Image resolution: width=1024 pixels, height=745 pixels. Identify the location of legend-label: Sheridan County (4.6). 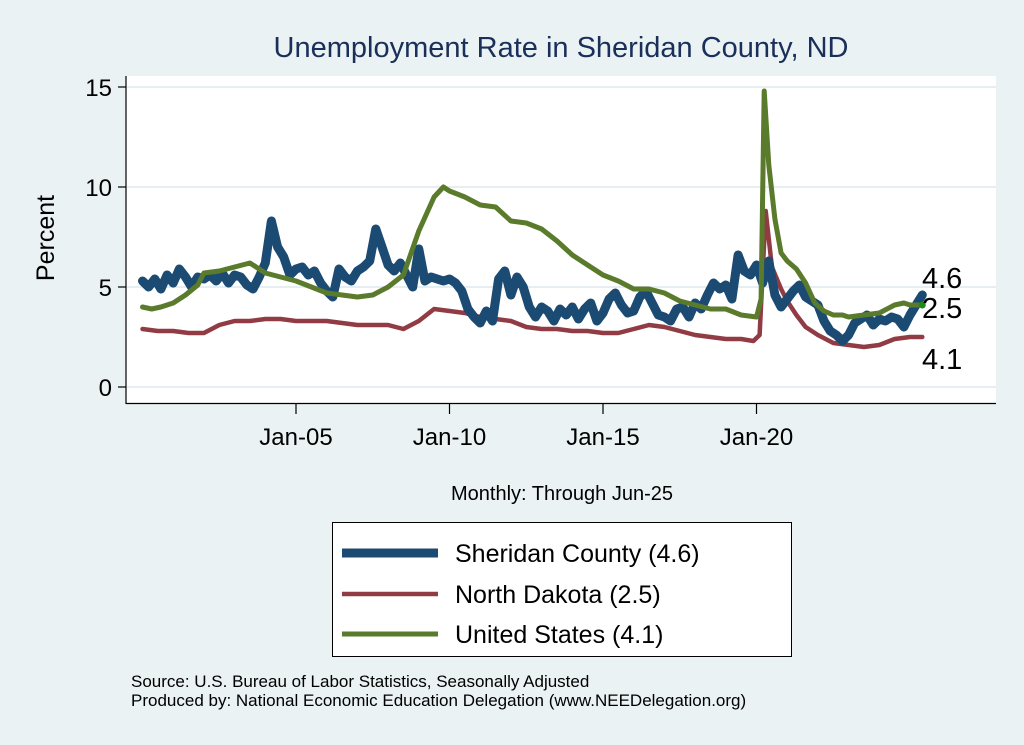
(577, 554).